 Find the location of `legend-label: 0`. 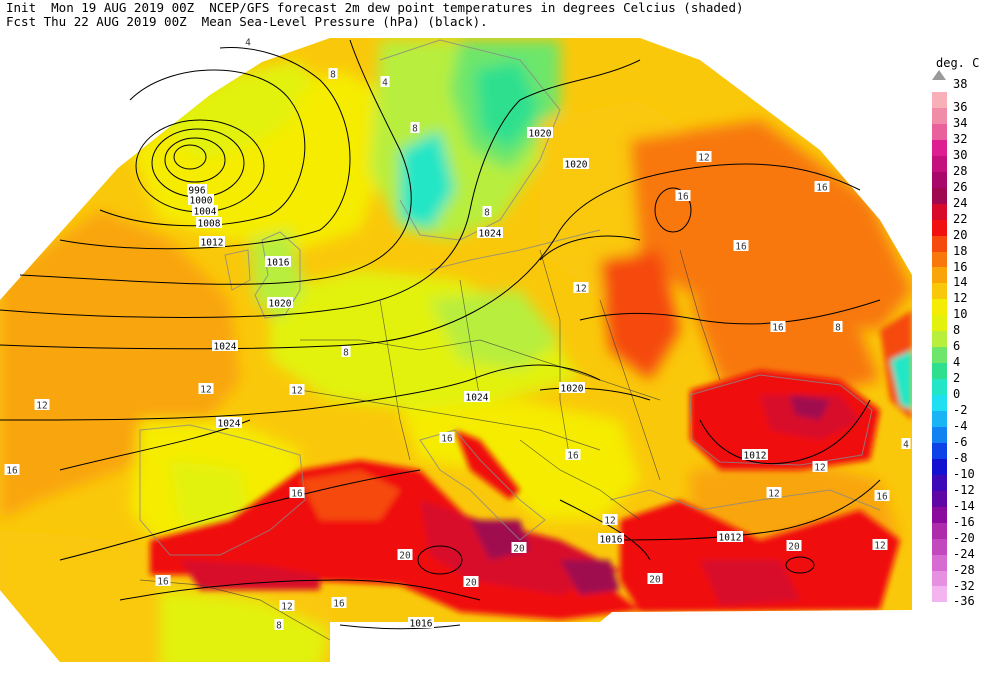

legend-label: 0 is located at coordinates (957, 394).